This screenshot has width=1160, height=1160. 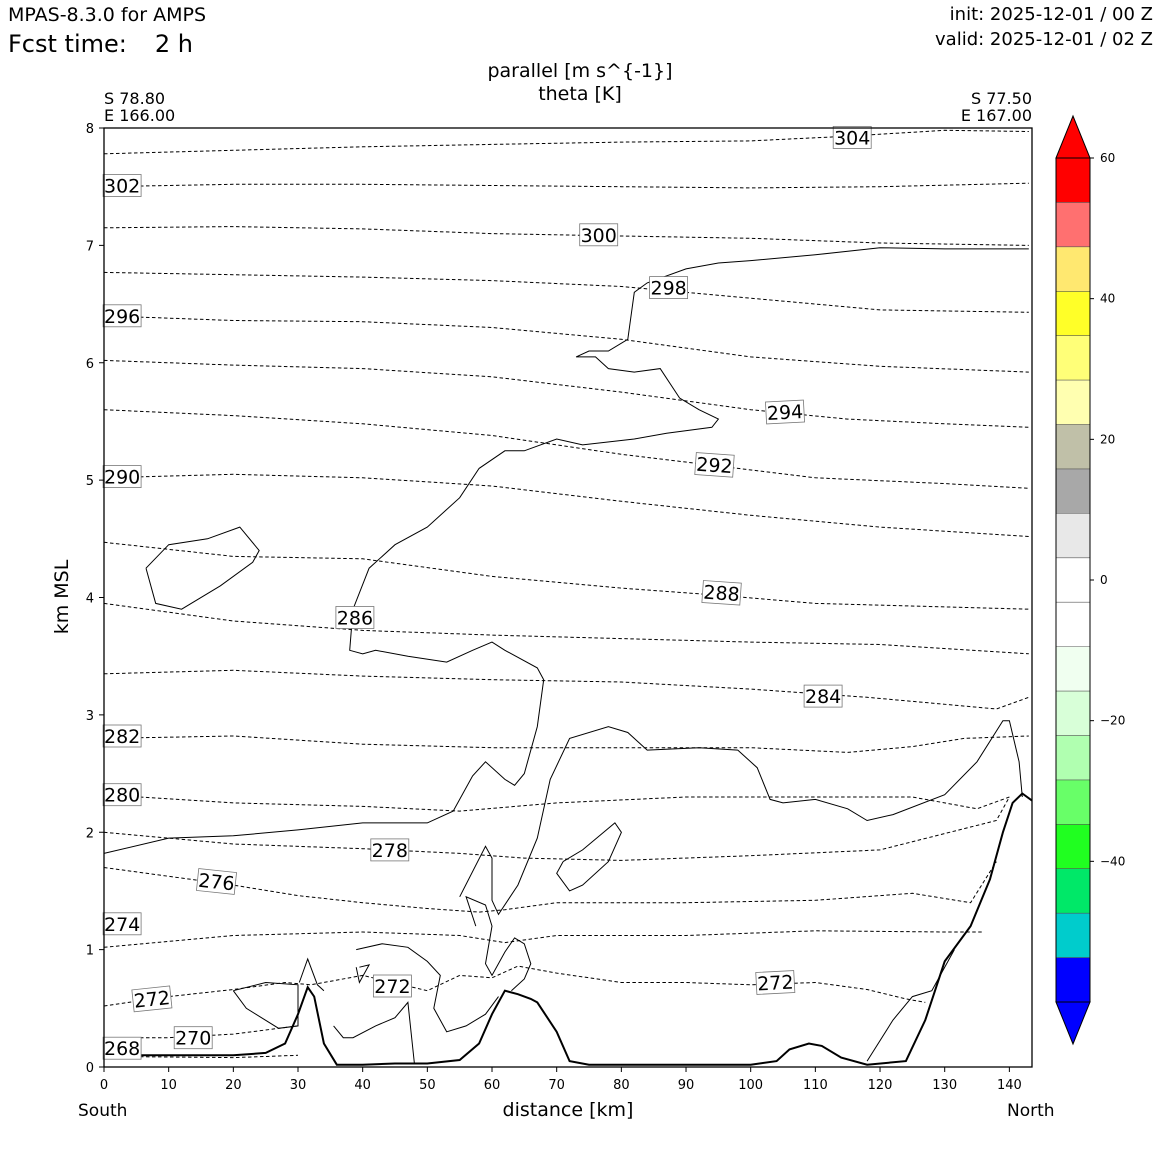 I want to click on y-tick-label: 0, so click(x=90, y=1068).